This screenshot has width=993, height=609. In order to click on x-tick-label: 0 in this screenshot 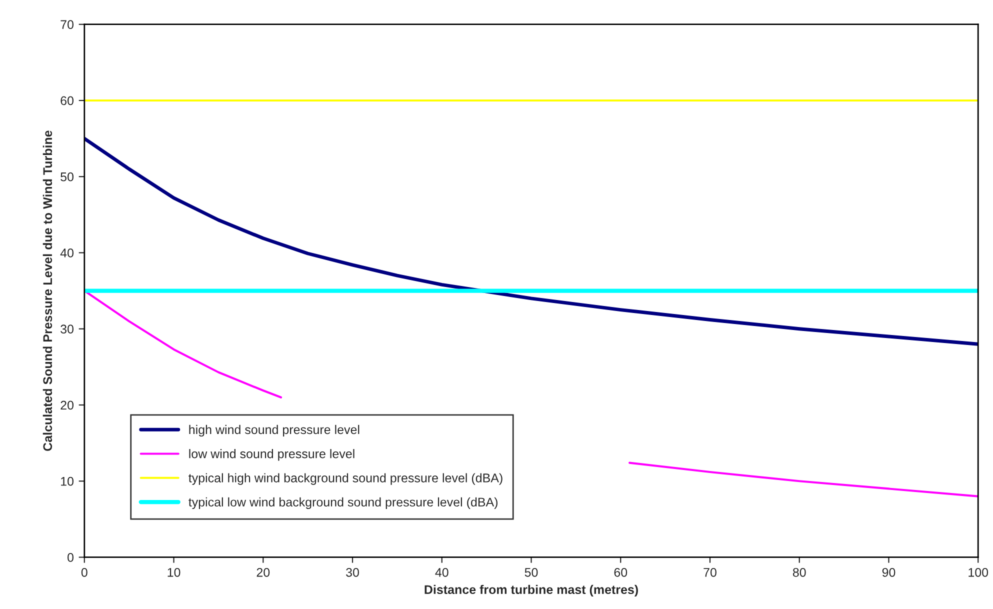, I will do `click(84, 572)`.